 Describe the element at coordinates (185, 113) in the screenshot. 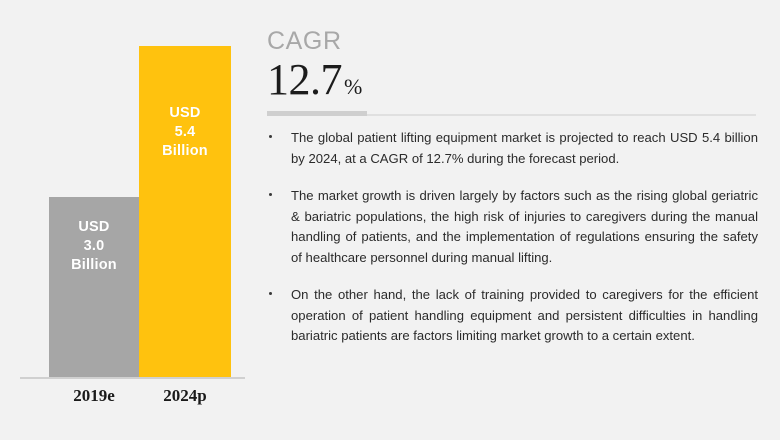

I see `bar-2024p-label-line1: USD` at that location.